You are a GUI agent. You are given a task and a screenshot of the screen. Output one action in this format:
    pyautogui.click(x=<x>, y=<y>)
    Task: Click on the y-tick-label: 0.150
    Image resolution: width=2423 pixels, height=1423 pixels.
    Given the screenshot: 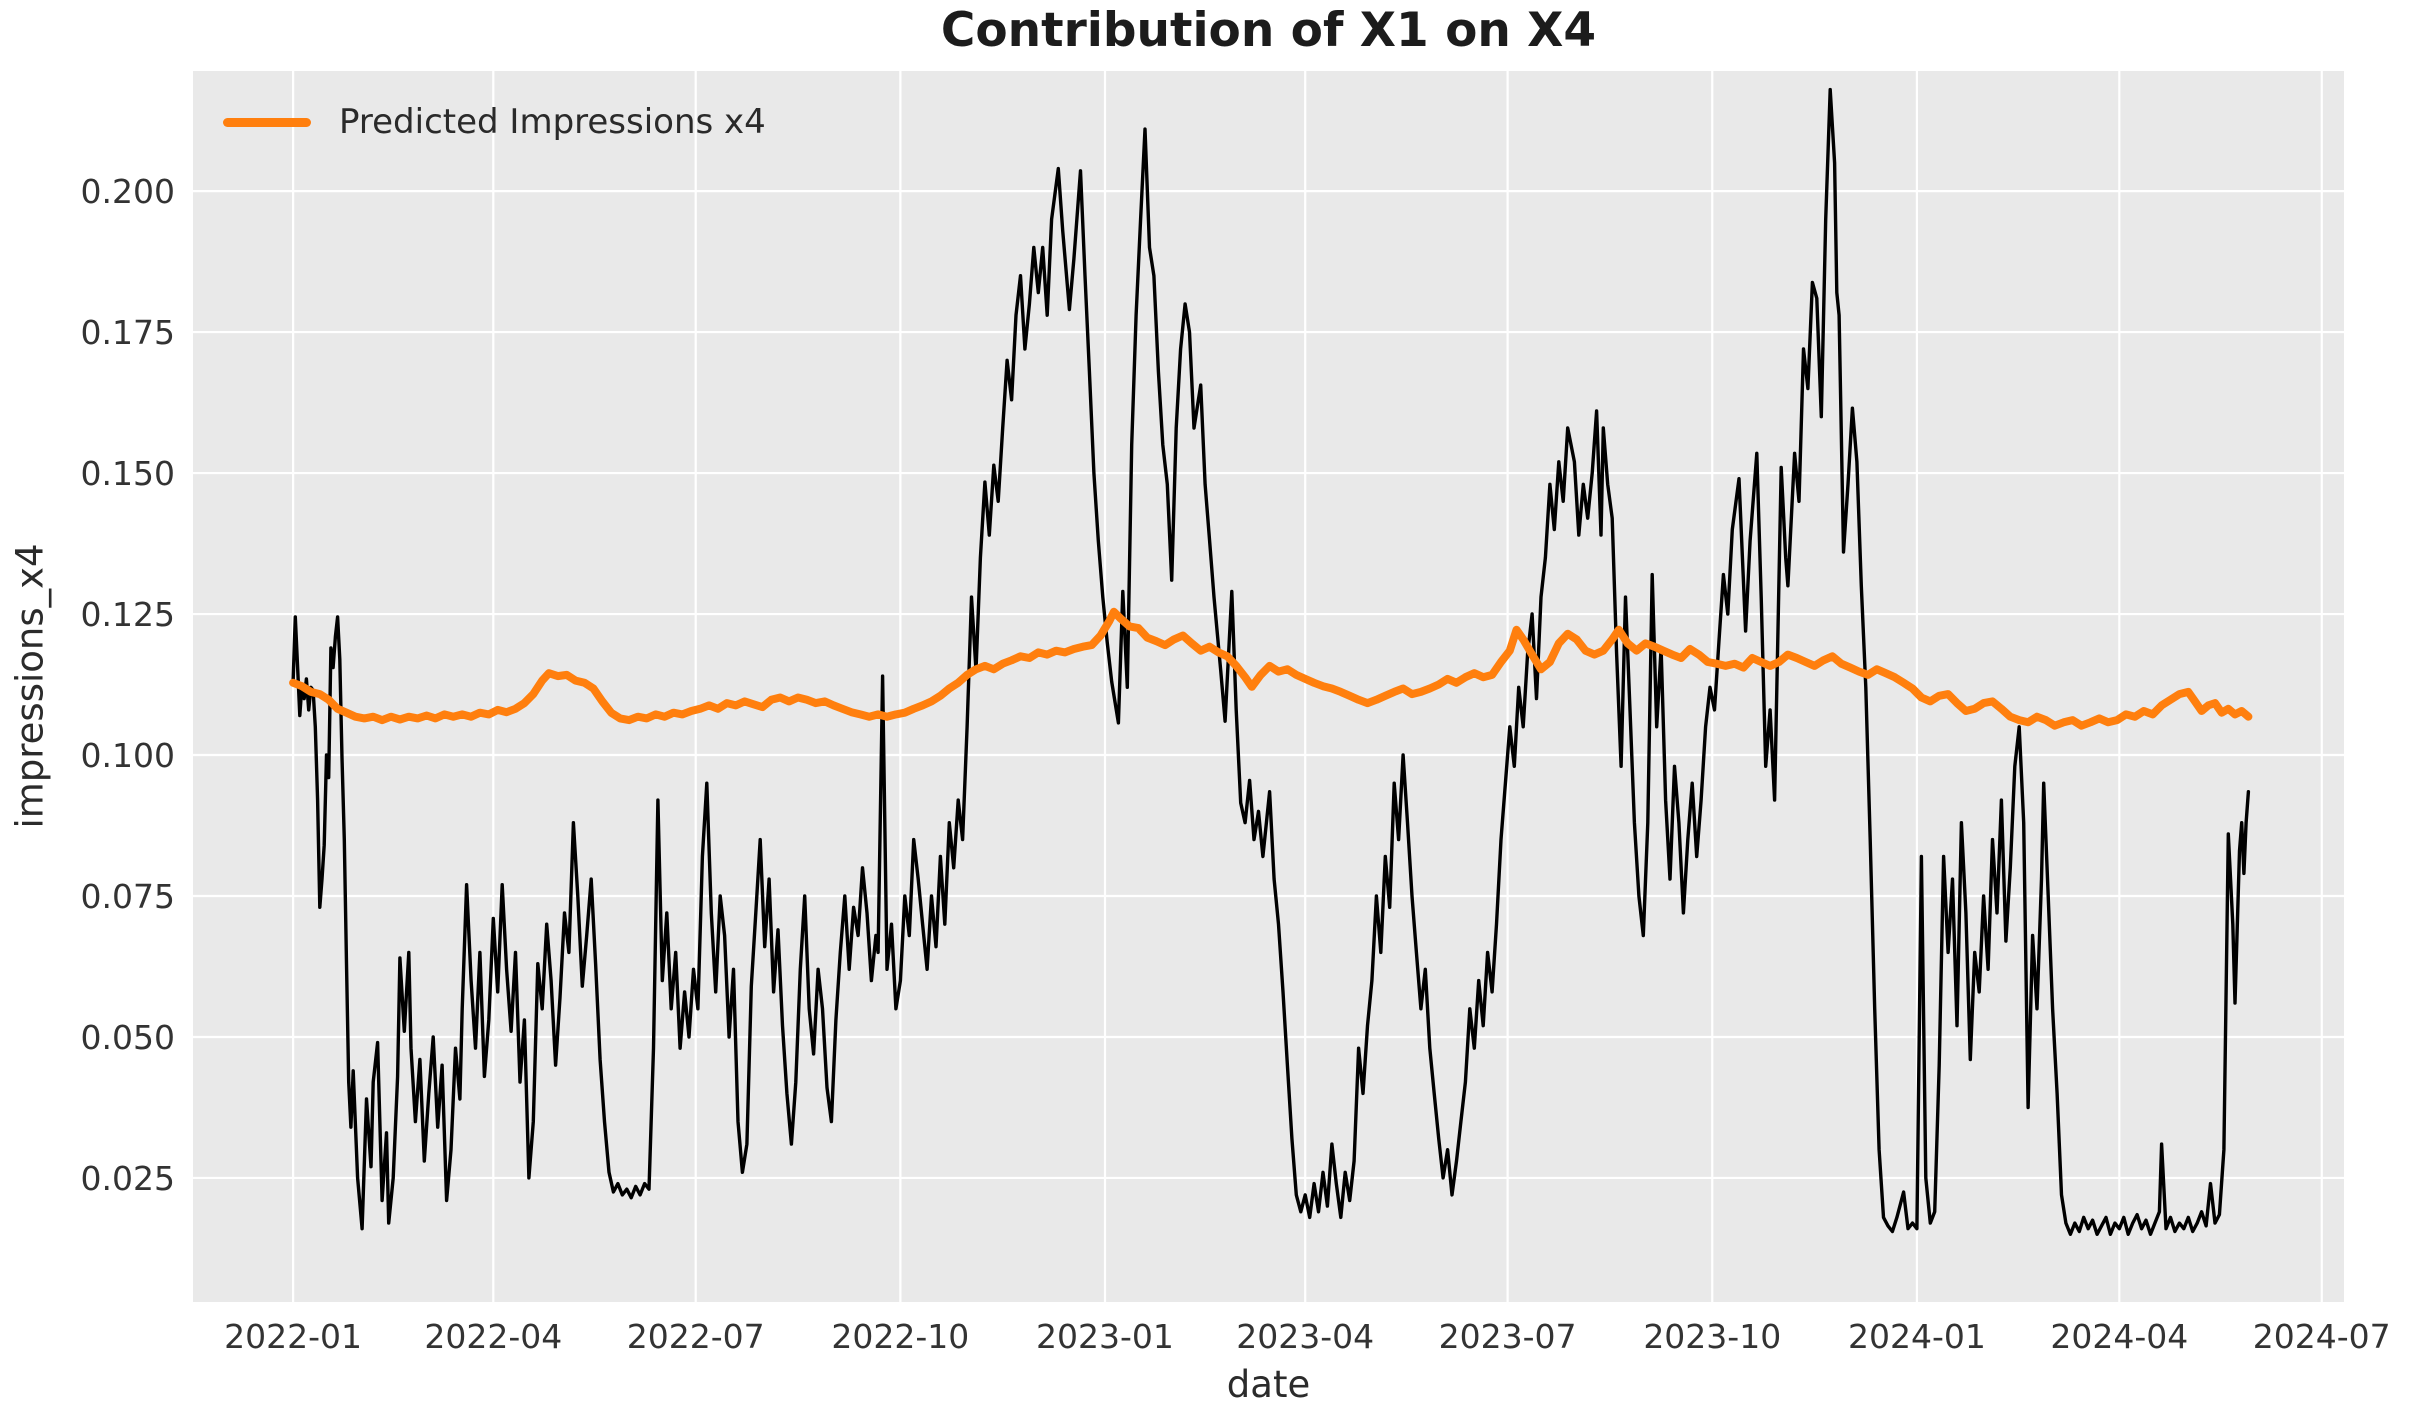 What is the action you would take?
    pyautogui.click(x=128, y=473)
    